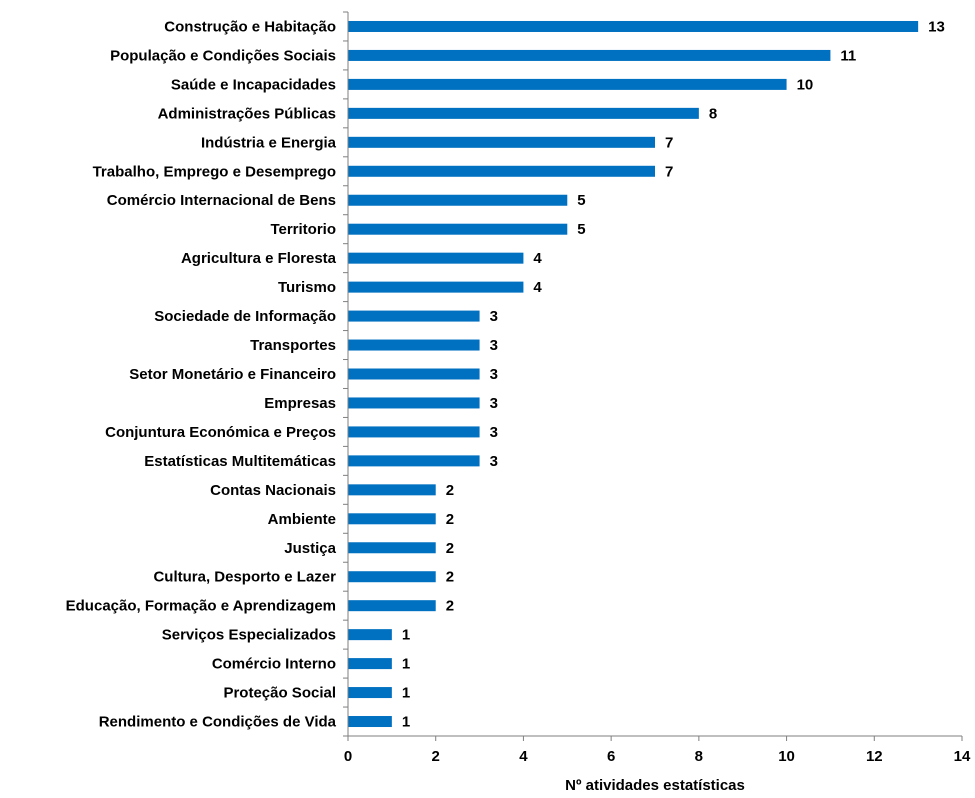  Describe the element at coordinates (293, 345) in the screenshot. I see `category-label: Transportes` at that location.